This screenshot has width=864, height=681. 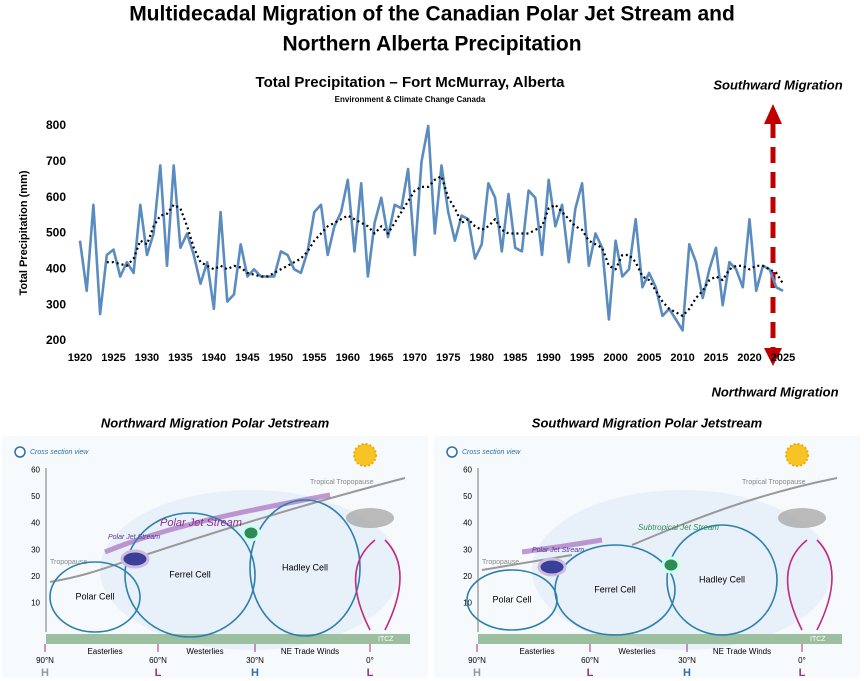 What do you see at coordinates (215, 422) in the screenshot?
I see `diagram-title: Northward Migration Polar Jetstream` at bounding box center [215, 422].